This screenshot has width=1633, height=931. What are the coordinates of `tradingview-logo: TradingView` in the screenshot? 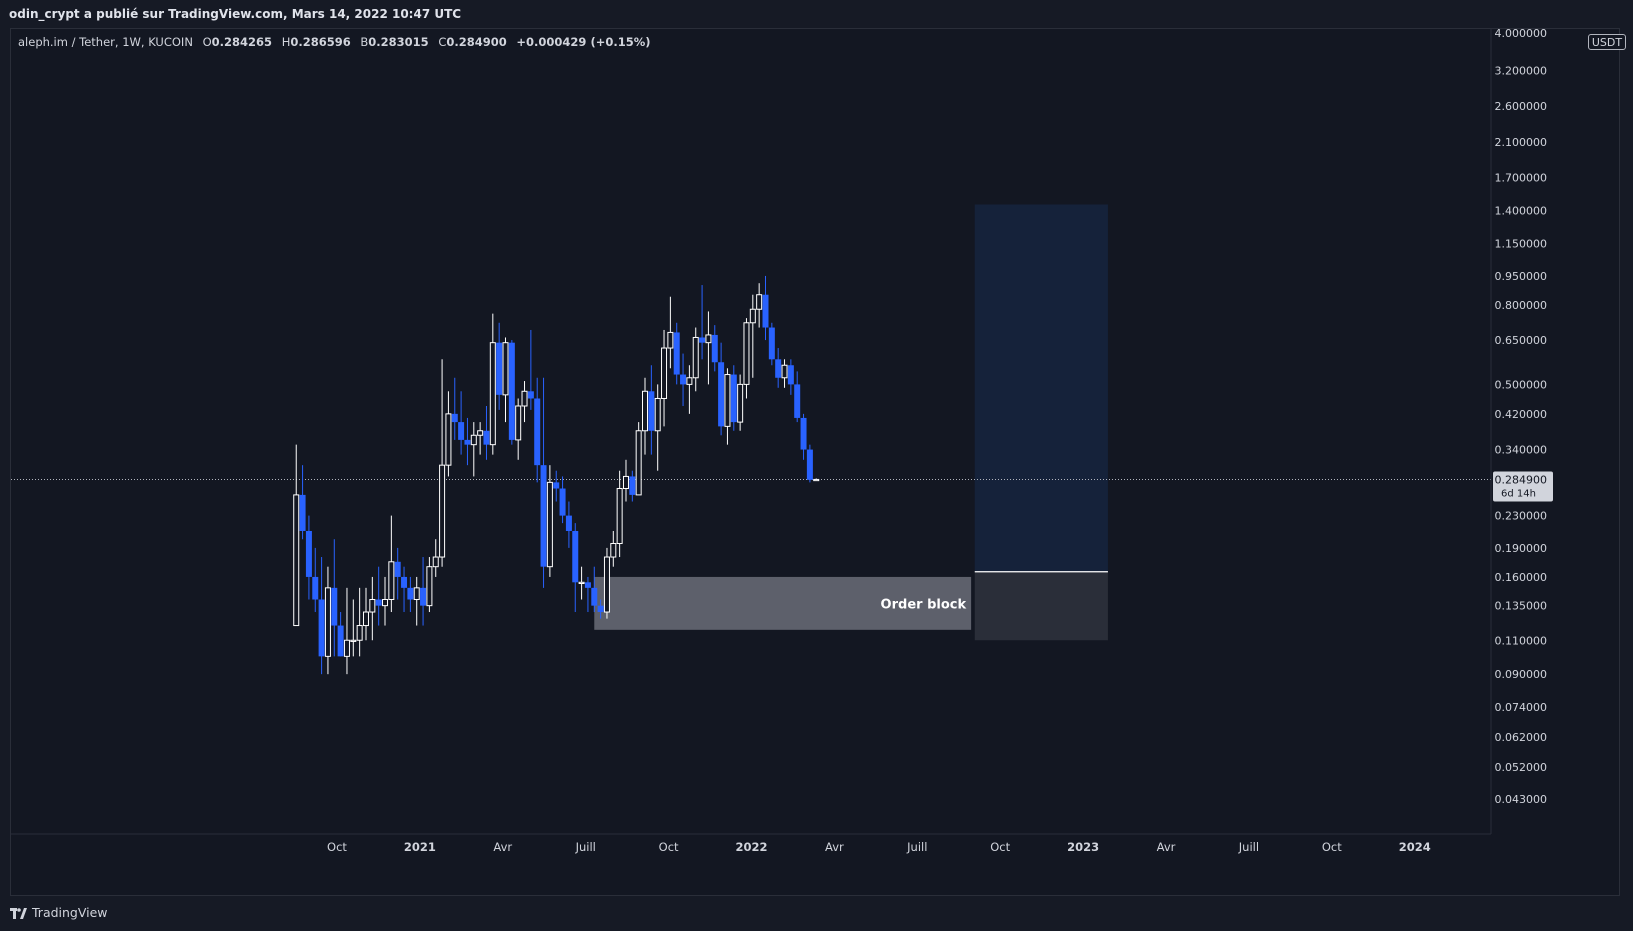 It's located at (59, 912).